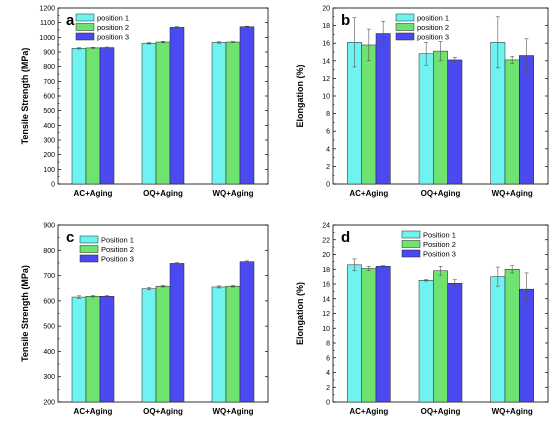 The height and width of the screenshot is (424, 554). What do you see at coordinates (49, 82) in the screenshot?
I see `y-tick-label: 700` at bounding box center [49, 82].